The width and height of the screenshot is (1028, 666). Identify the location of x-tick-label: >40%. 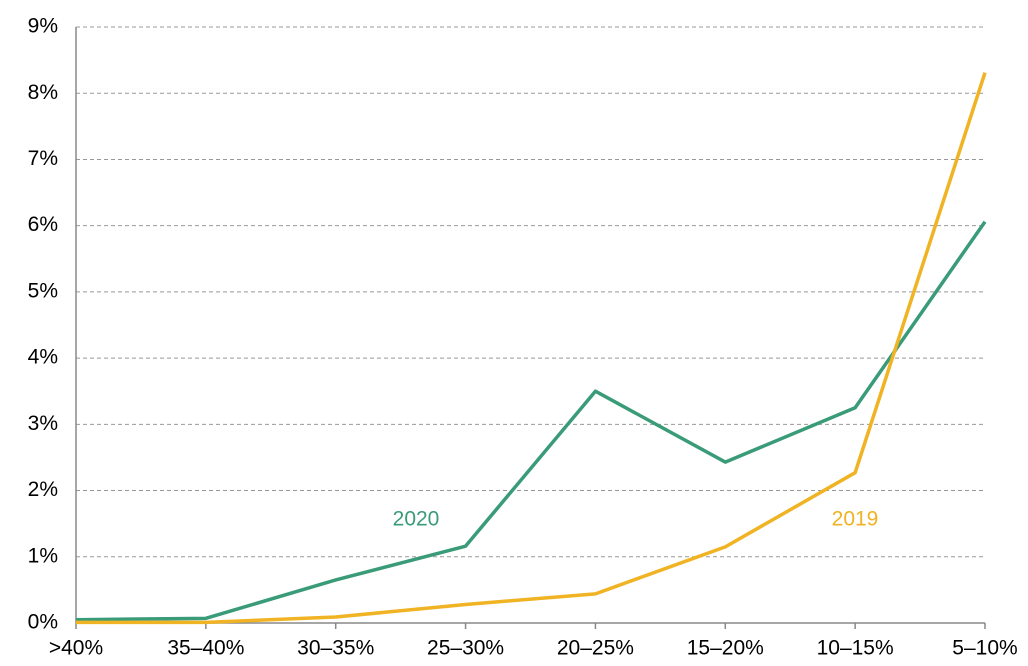
(76, 648).